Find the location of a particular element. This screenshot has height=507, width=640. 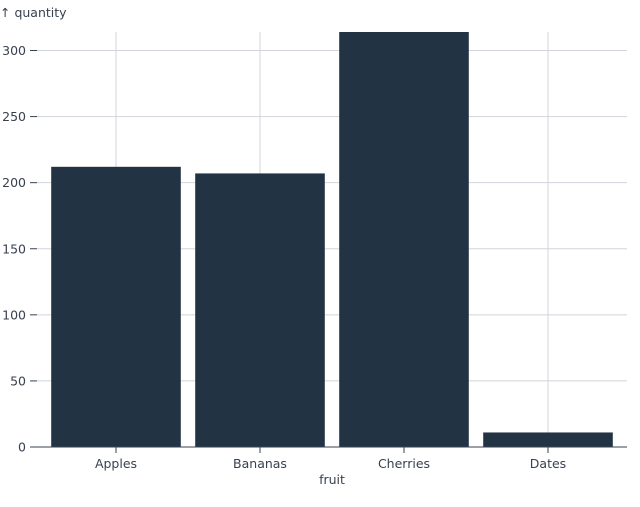

y-axis: 0 50 100 150 200 250 300 is located at coordinates (19, 249).